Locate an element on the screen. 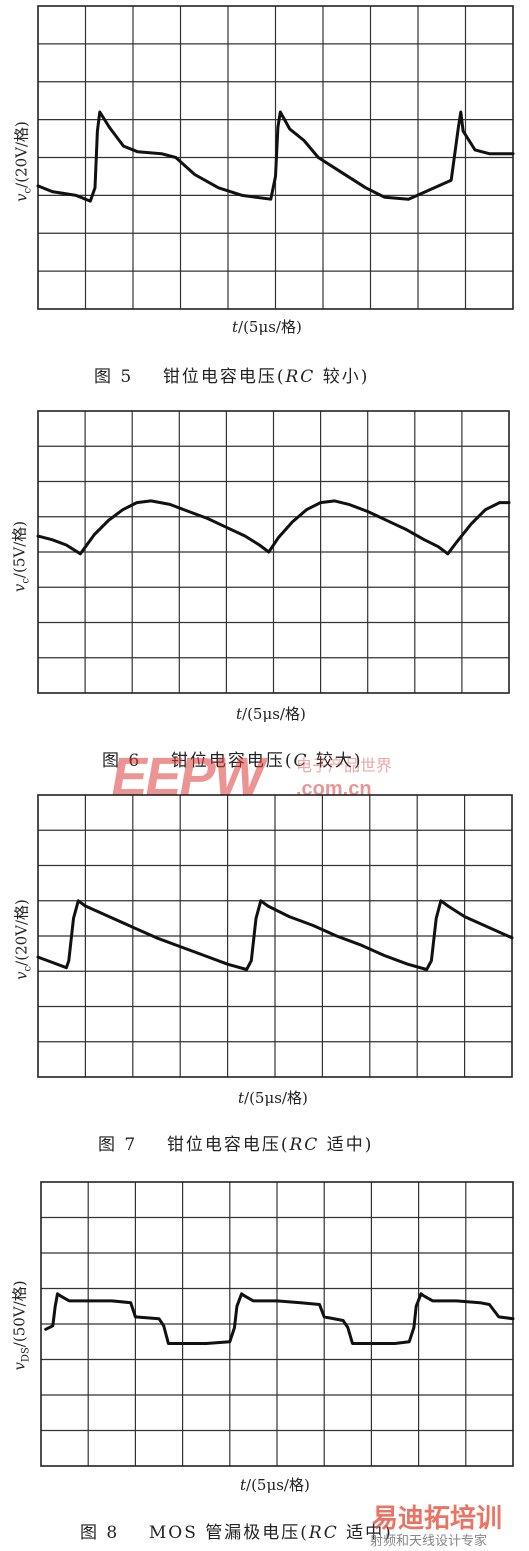 This screenshot has width=529, height=1551. x-axis-label-8: t/(5μs/格) is located at coordinates (275, 1485).